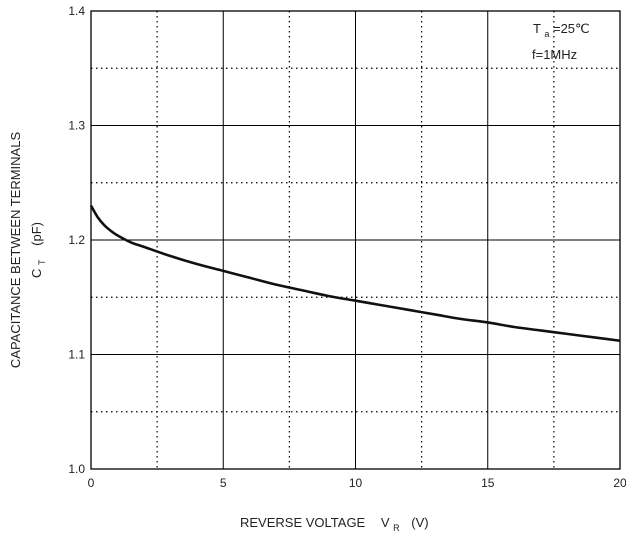 The width and height of the screenshot is (626, 535). I want to click on y-axis-unit-label: C T (pF), so click(38, 250).